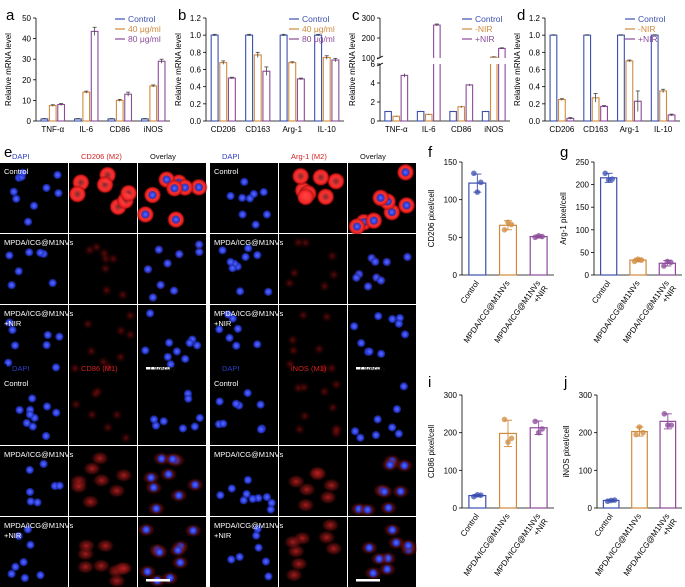  Describe the element at coordinates (26, 39) in the screenshot. I see `y-tick-label: 40` at that location.